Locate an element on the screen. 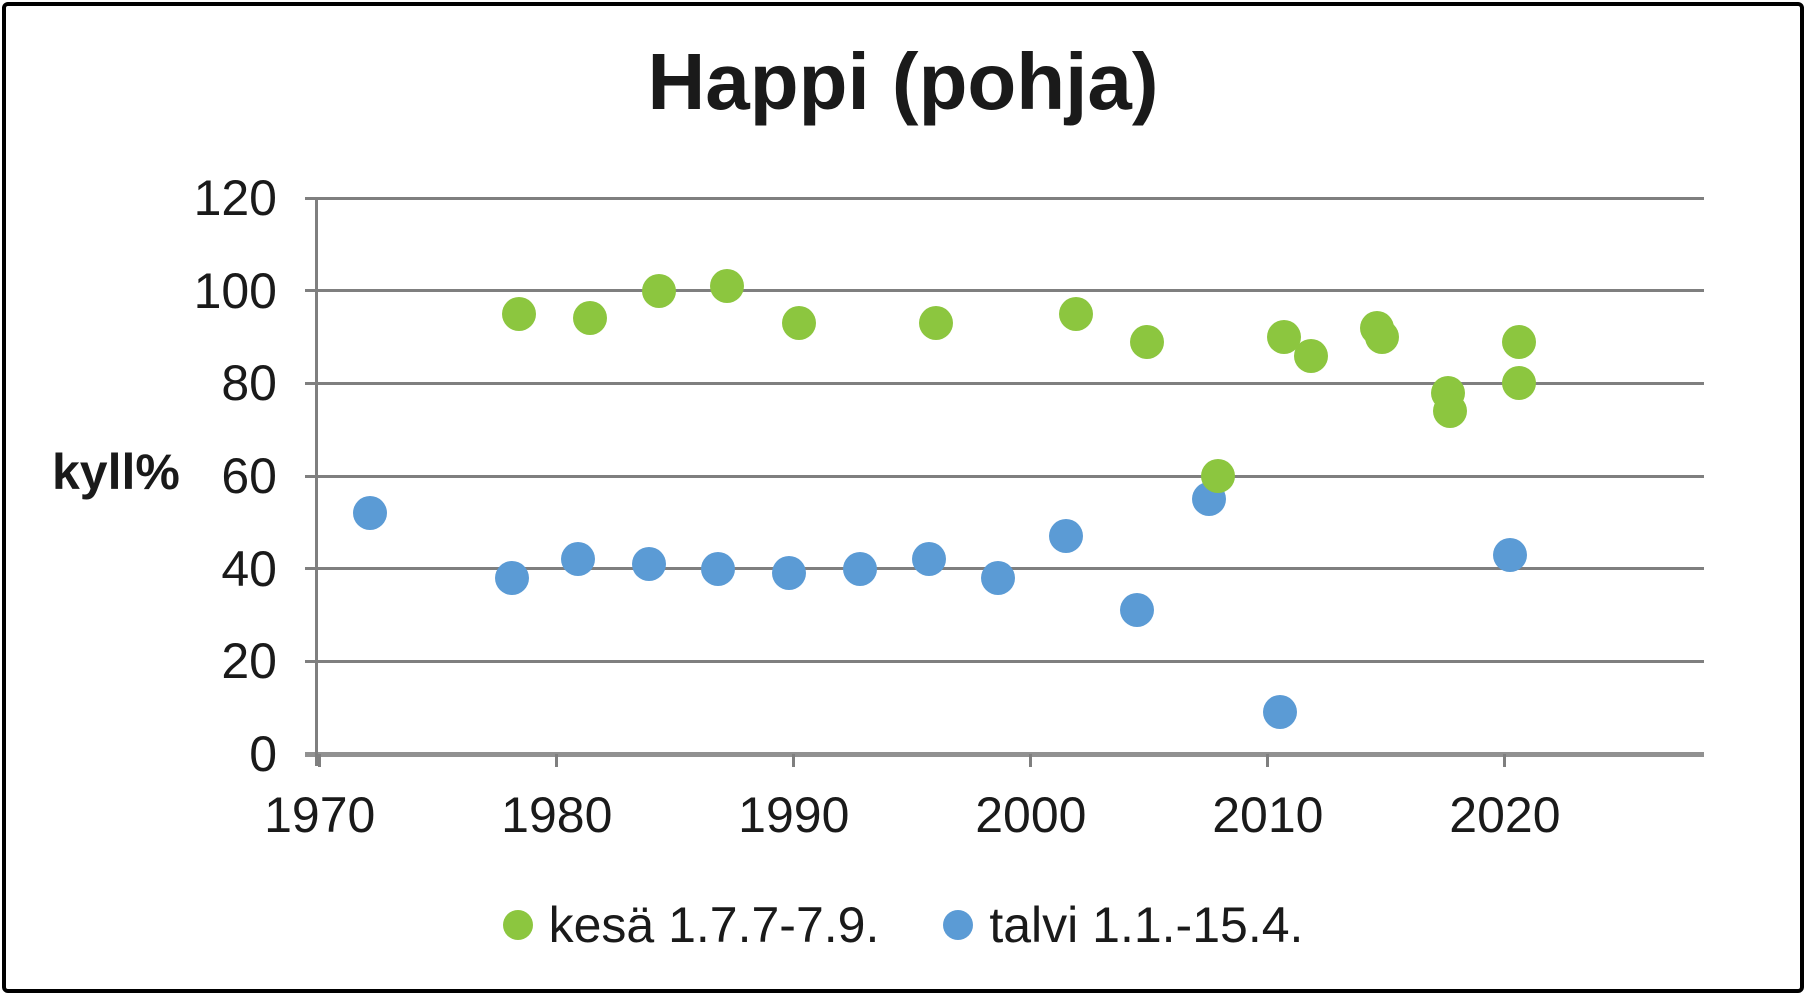  y-tick-label: 120 is located at coordinates (235, 198).